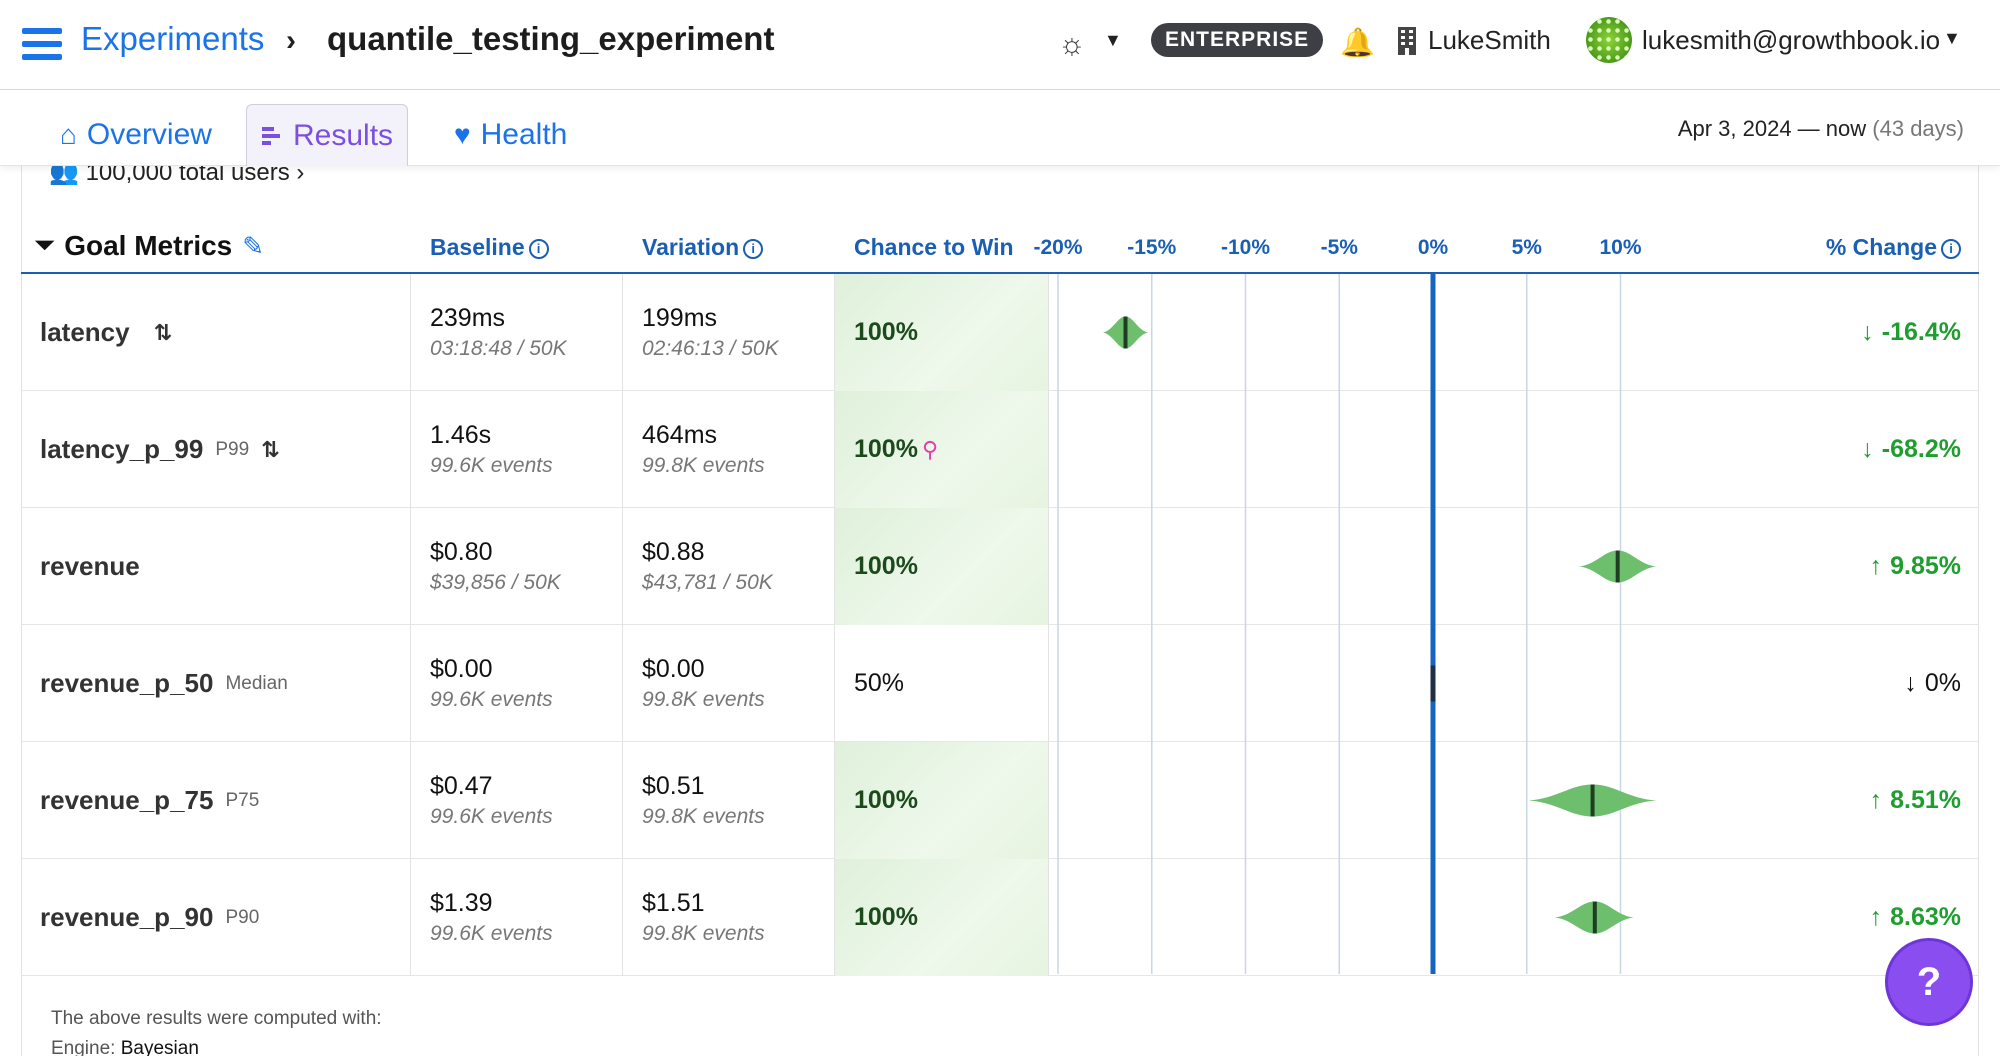 The image size is (2000, 1056). I want to click on baseline-value: $0.47, so click(461, 786).